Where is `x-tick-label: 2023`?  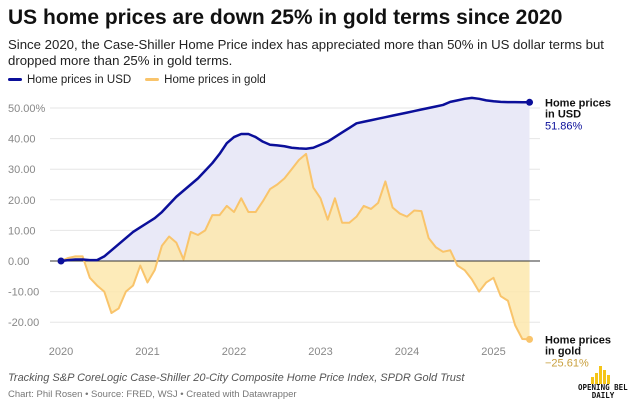
x-tick-label: 2023 is located at coordinates (320, 352).